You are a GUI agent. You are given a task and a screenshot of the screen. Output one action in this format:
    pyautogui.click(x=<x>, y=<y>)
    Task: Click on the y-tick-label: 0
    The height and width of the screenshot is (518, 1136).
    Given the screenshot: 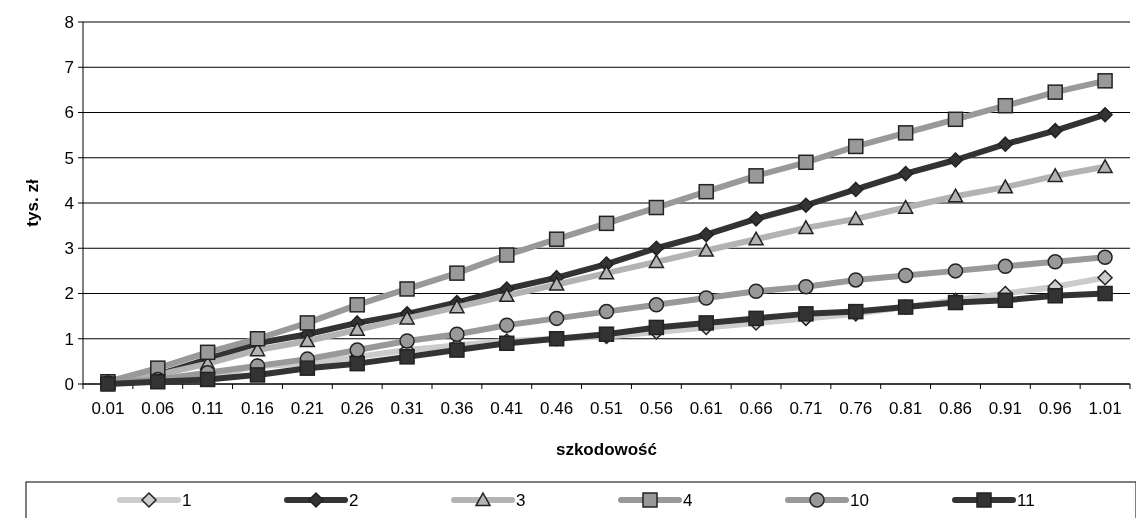 What is the action you would take?
    pyautogui.click(x=69, y=384)
    